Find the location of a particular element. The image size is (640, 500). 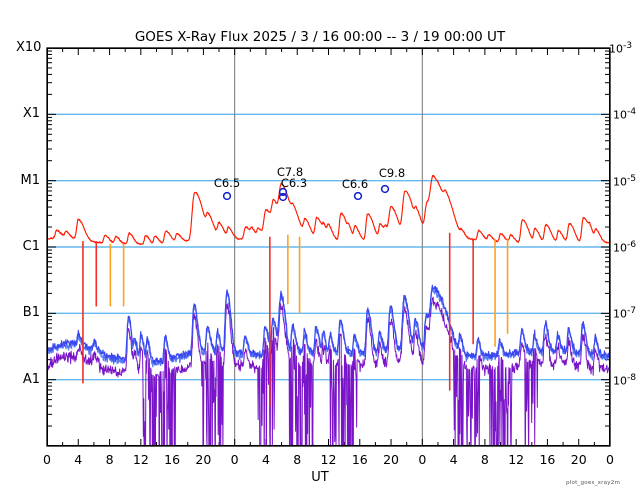

watermark-label: plot_goes_xray2m is located at coordinates (593, 483).